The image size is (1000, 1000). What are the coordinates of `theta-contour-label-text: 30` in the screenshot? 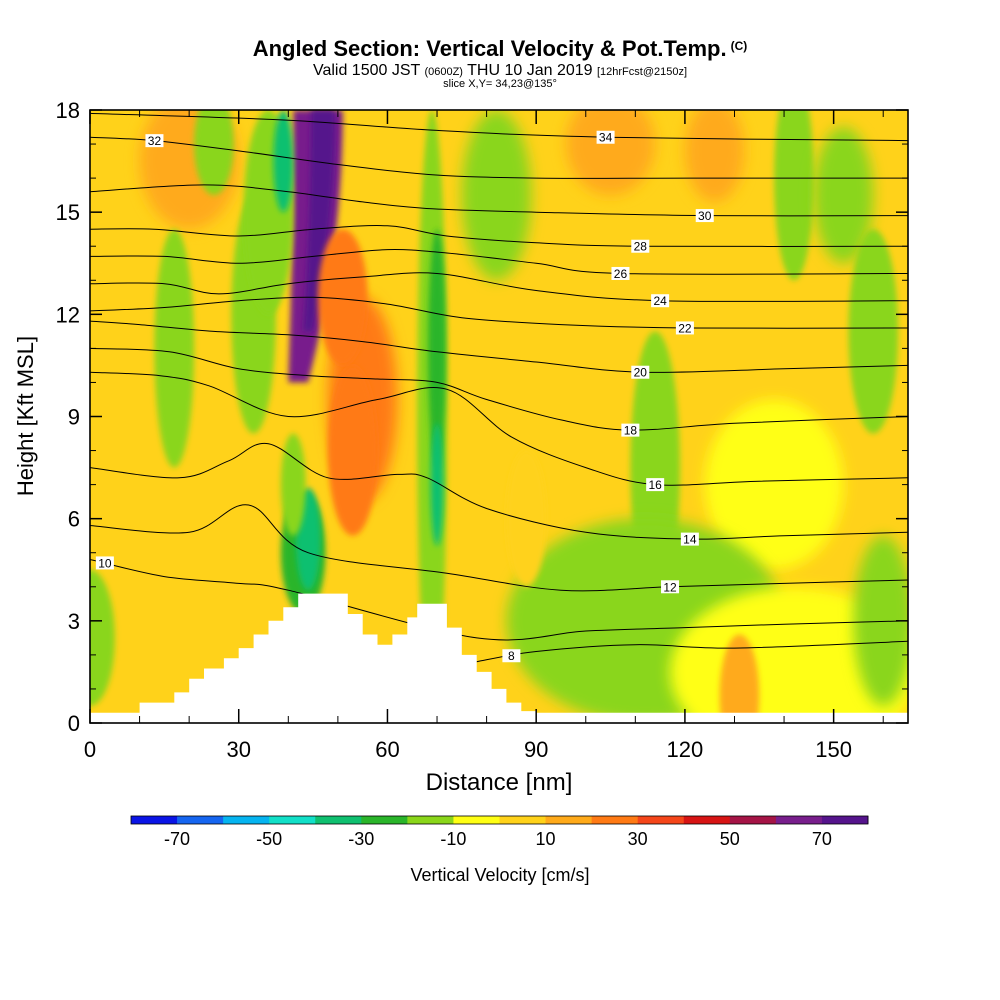 It's located at (705, 216).